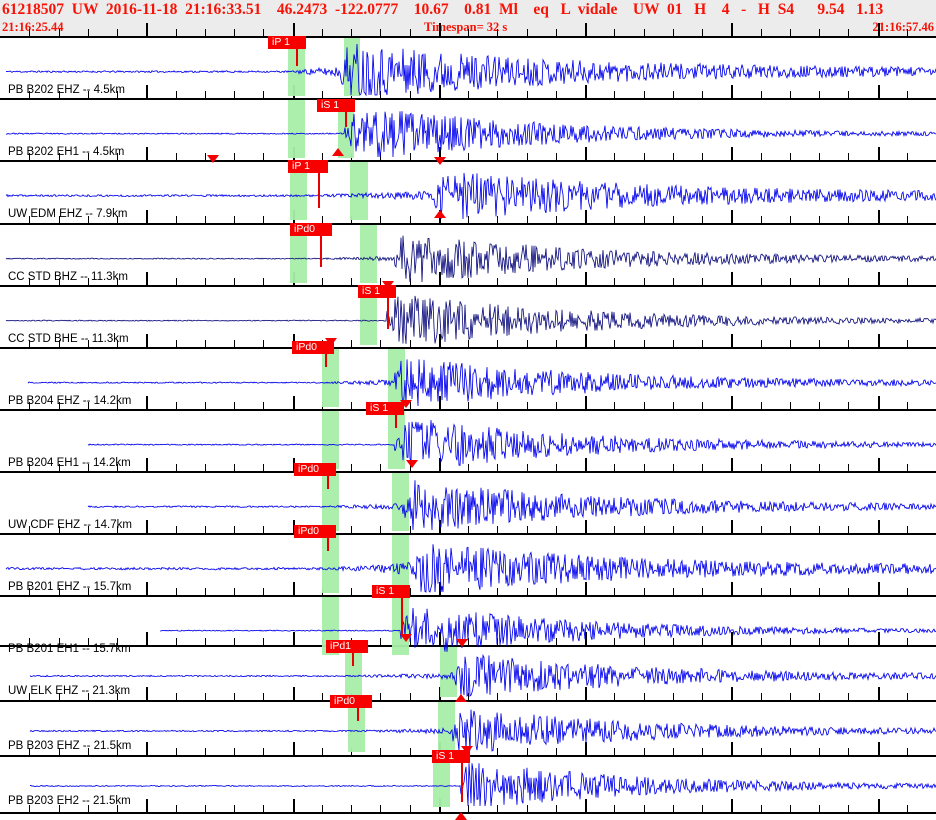  What do you see at coordinates (69, 463) in the screenshot?
I see `channel-label: PB B204 EH1 -- 14.2km` at bounding box center [69, 463].